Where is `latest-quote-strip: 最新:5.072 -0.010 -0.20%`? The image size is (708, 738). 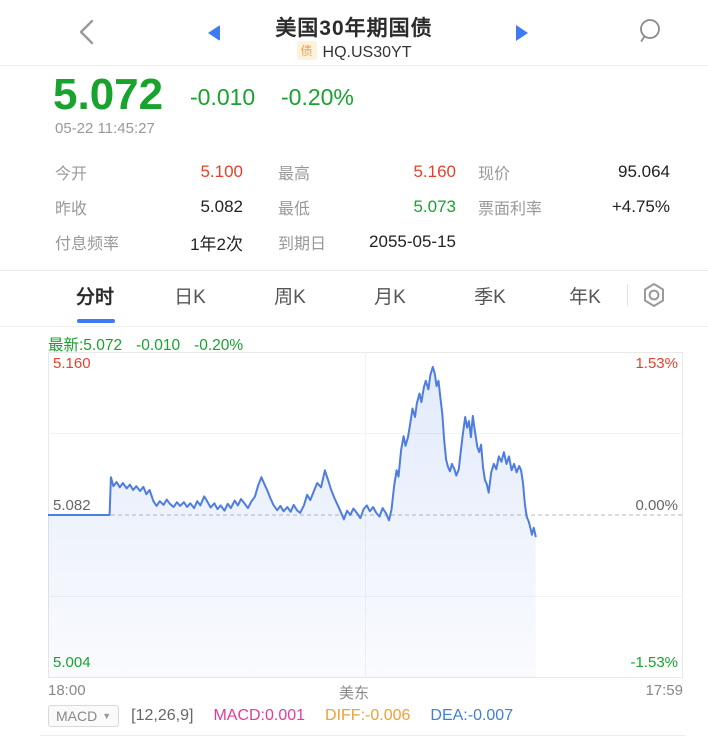
latest-quote-strip: 最新:5.072 -0.010 -0.20% is located at coordinates (152, 344).